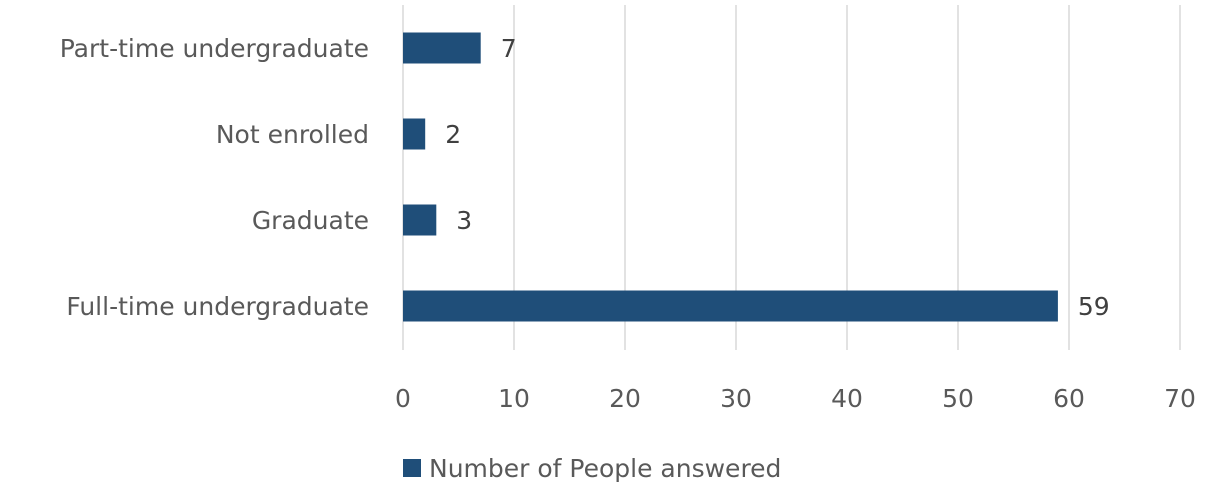 The image size is (1207, 486). Describe the element at coordinates (605, 468) in the screenshot. I see `legend-label: Number of People answered` at that location.